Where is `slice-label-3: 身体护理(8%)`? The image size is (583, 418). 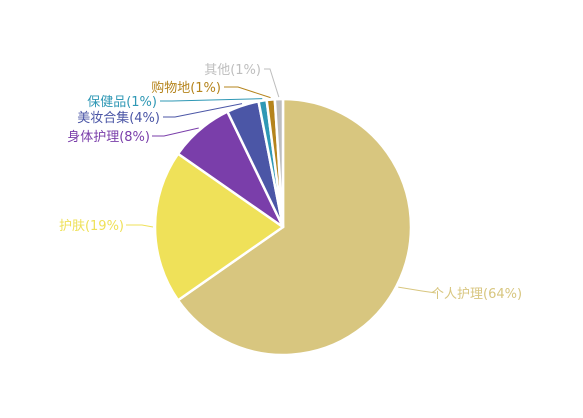 slice-label-3: 身体护理(8%) is located at coordinates (108, 137).